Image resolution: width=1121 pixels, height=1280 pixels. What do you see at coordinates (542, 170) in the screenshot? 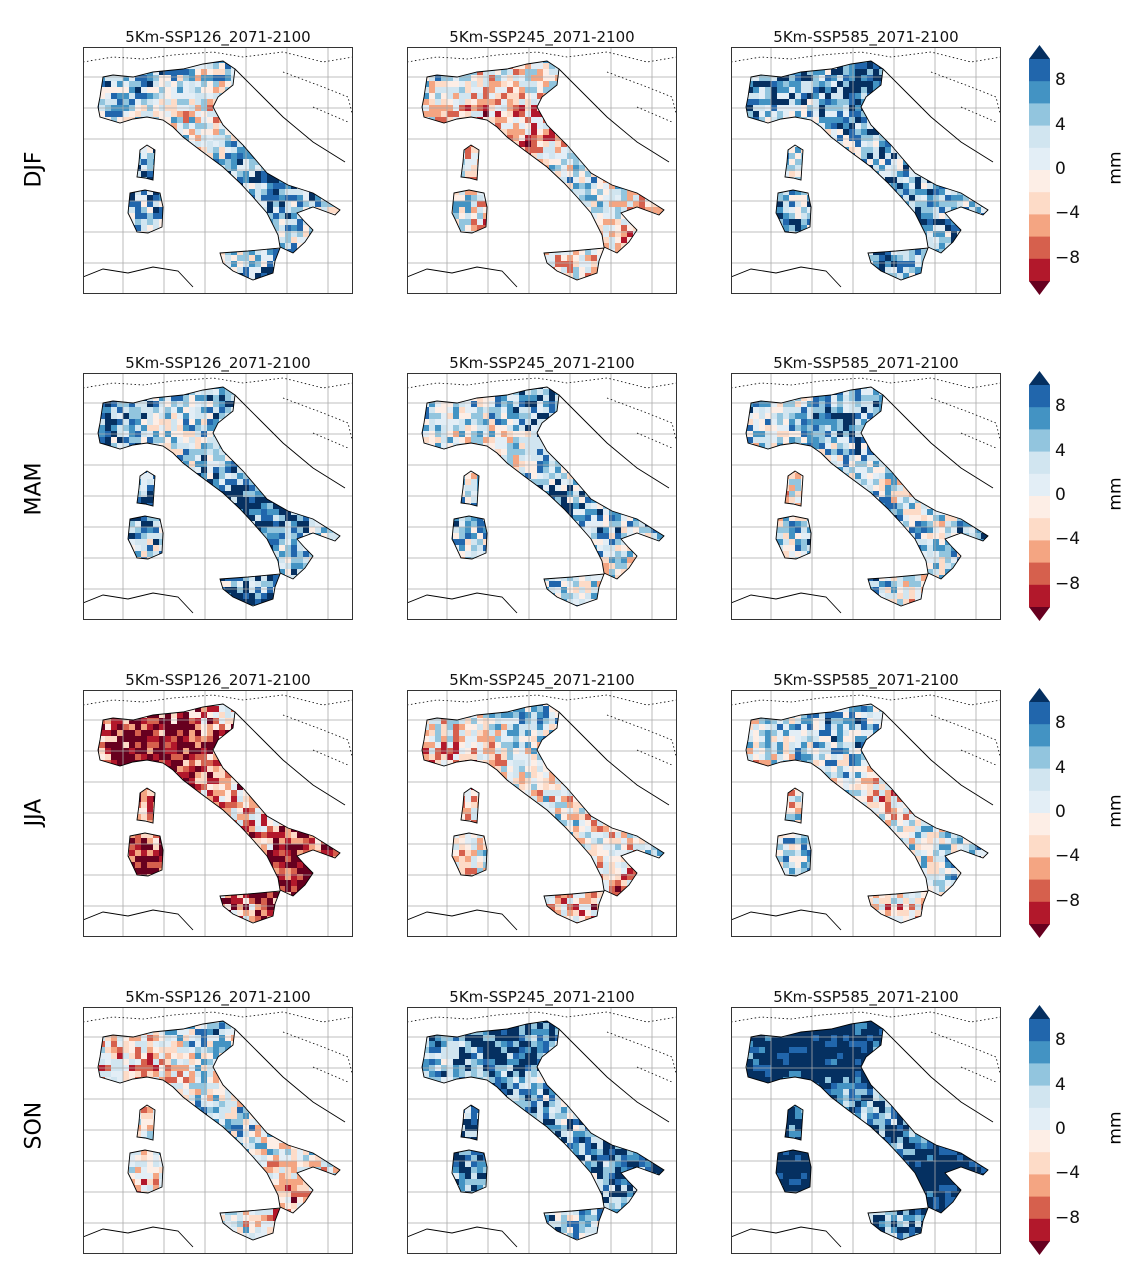
I see `panel-frame` at bounding box center [542, 170].